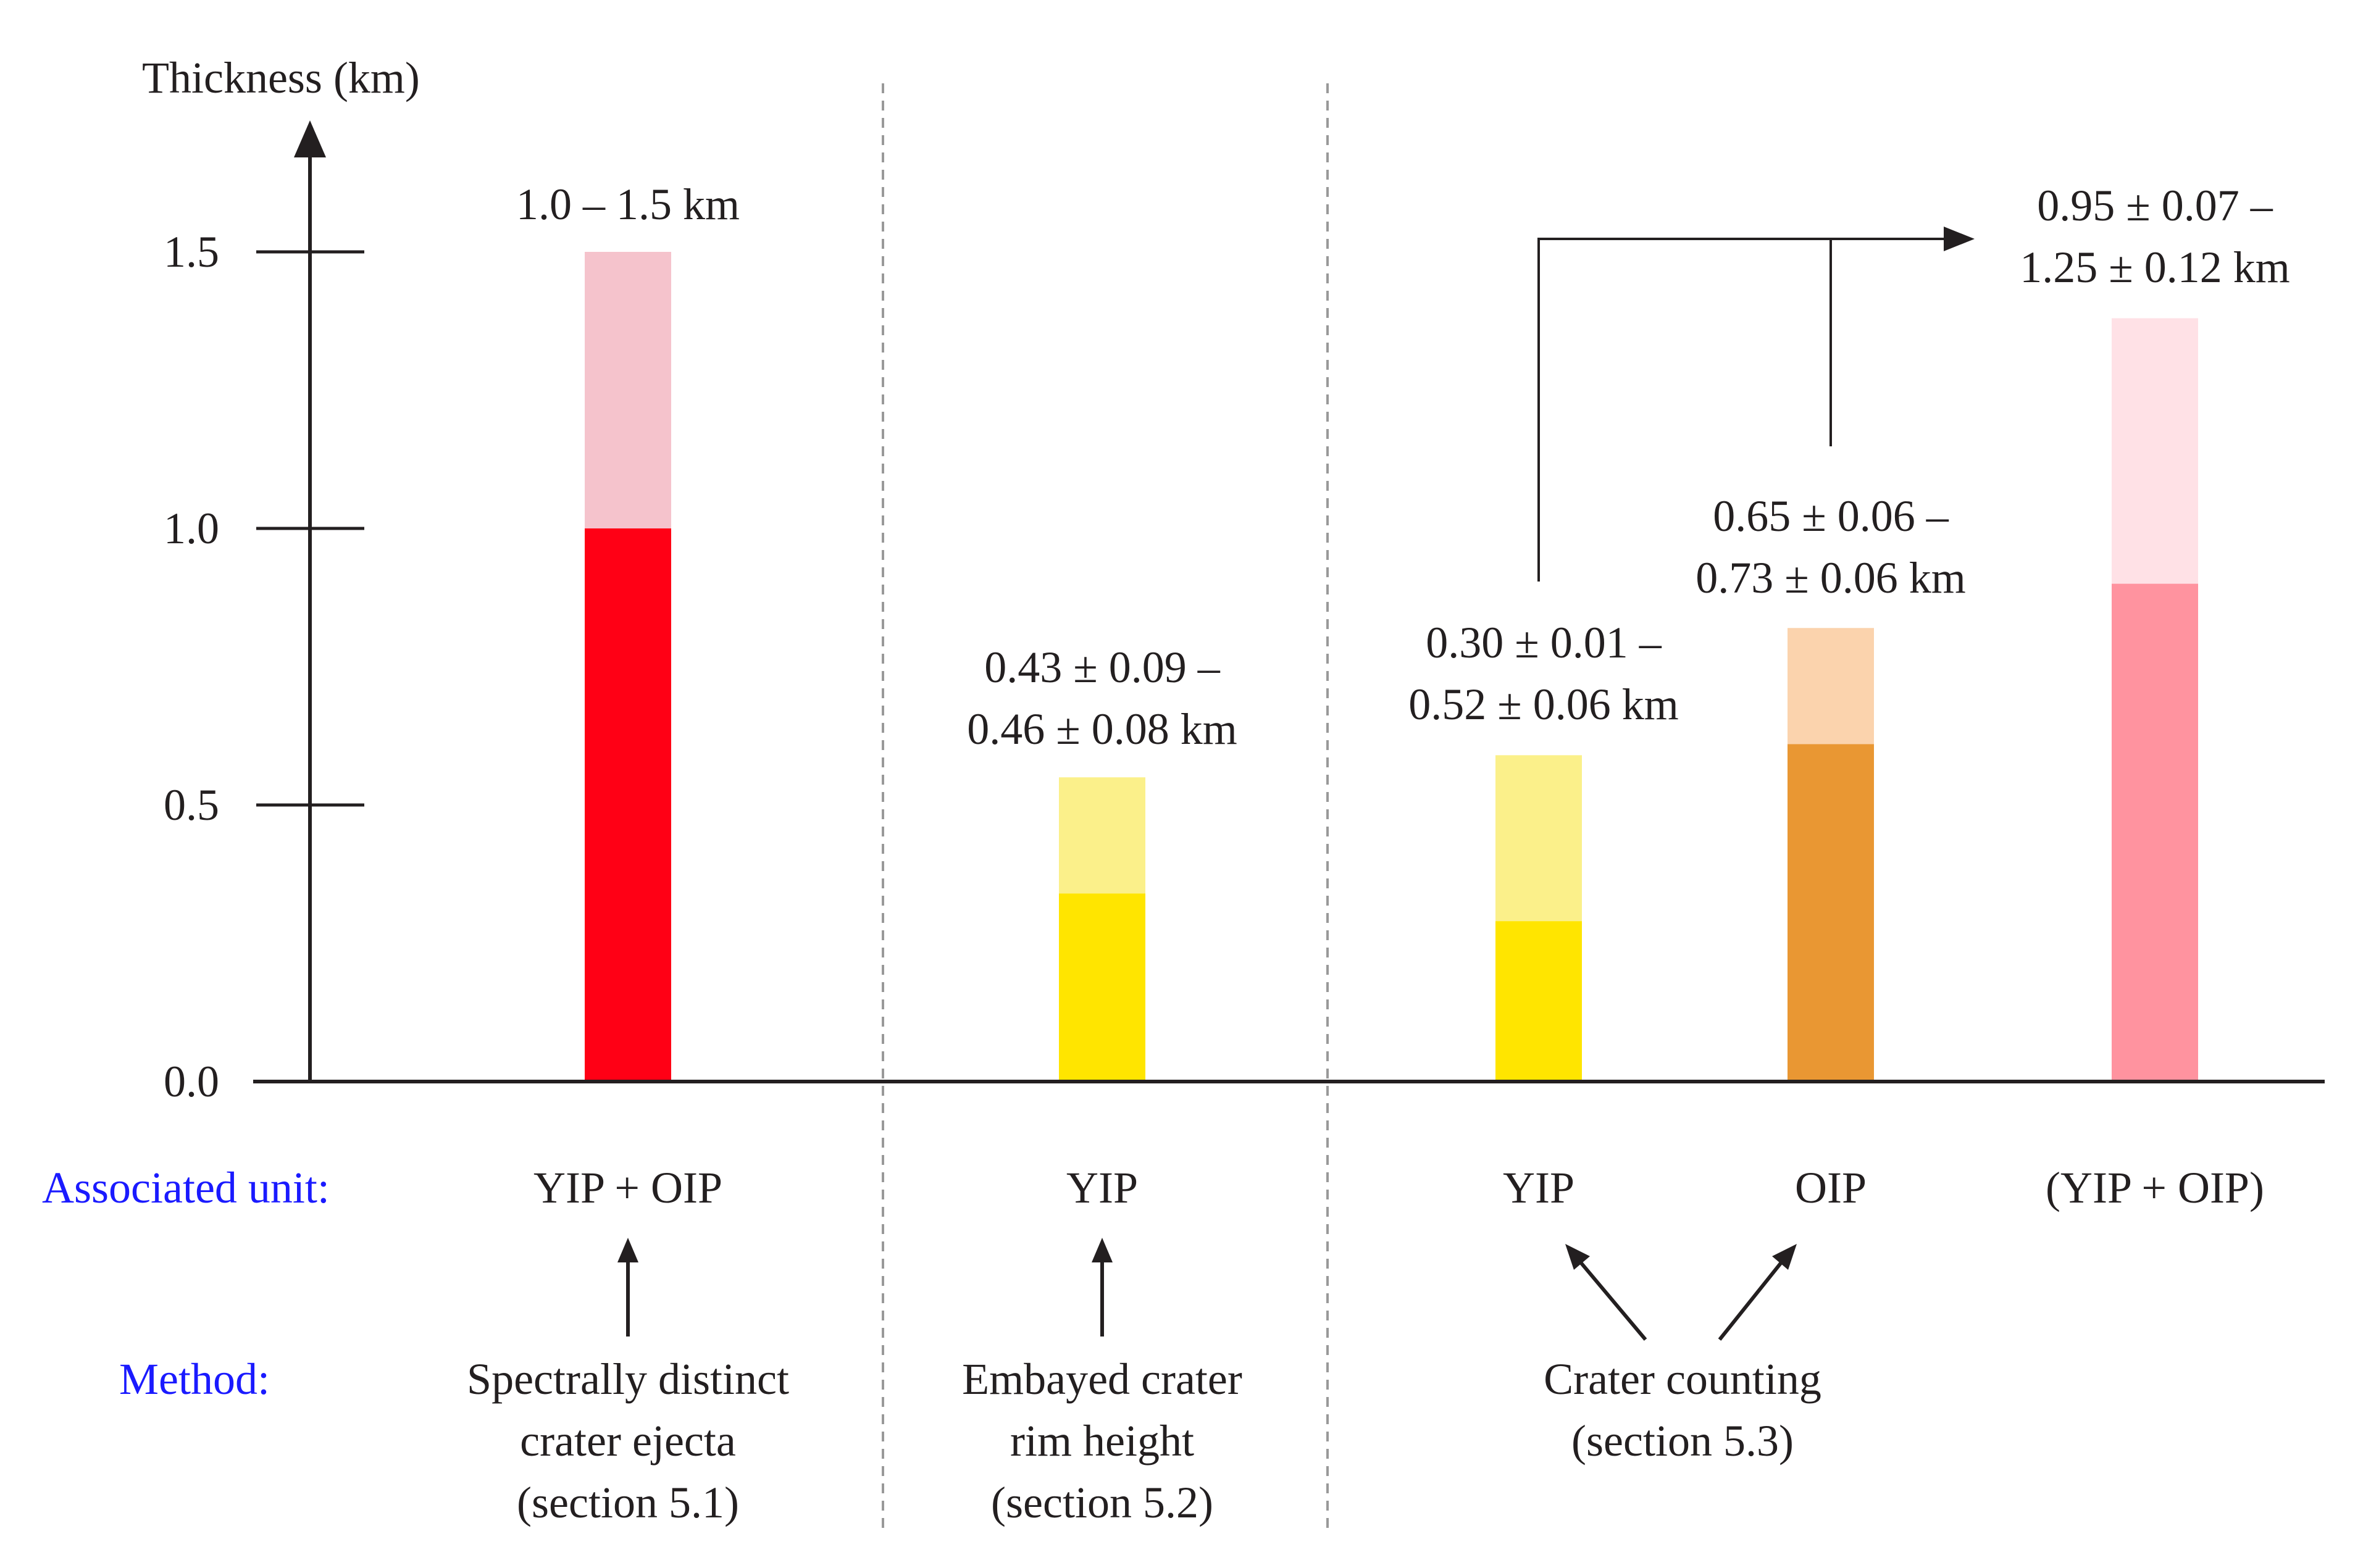 The height and width of the screenshot is (1568, 2371). What do you see at coordinates (1831, 516) in the screenshot?
I see `bar-3-range-label-line-0: 0.65 ± 0.06 –` at bounding box center [1831, 516].